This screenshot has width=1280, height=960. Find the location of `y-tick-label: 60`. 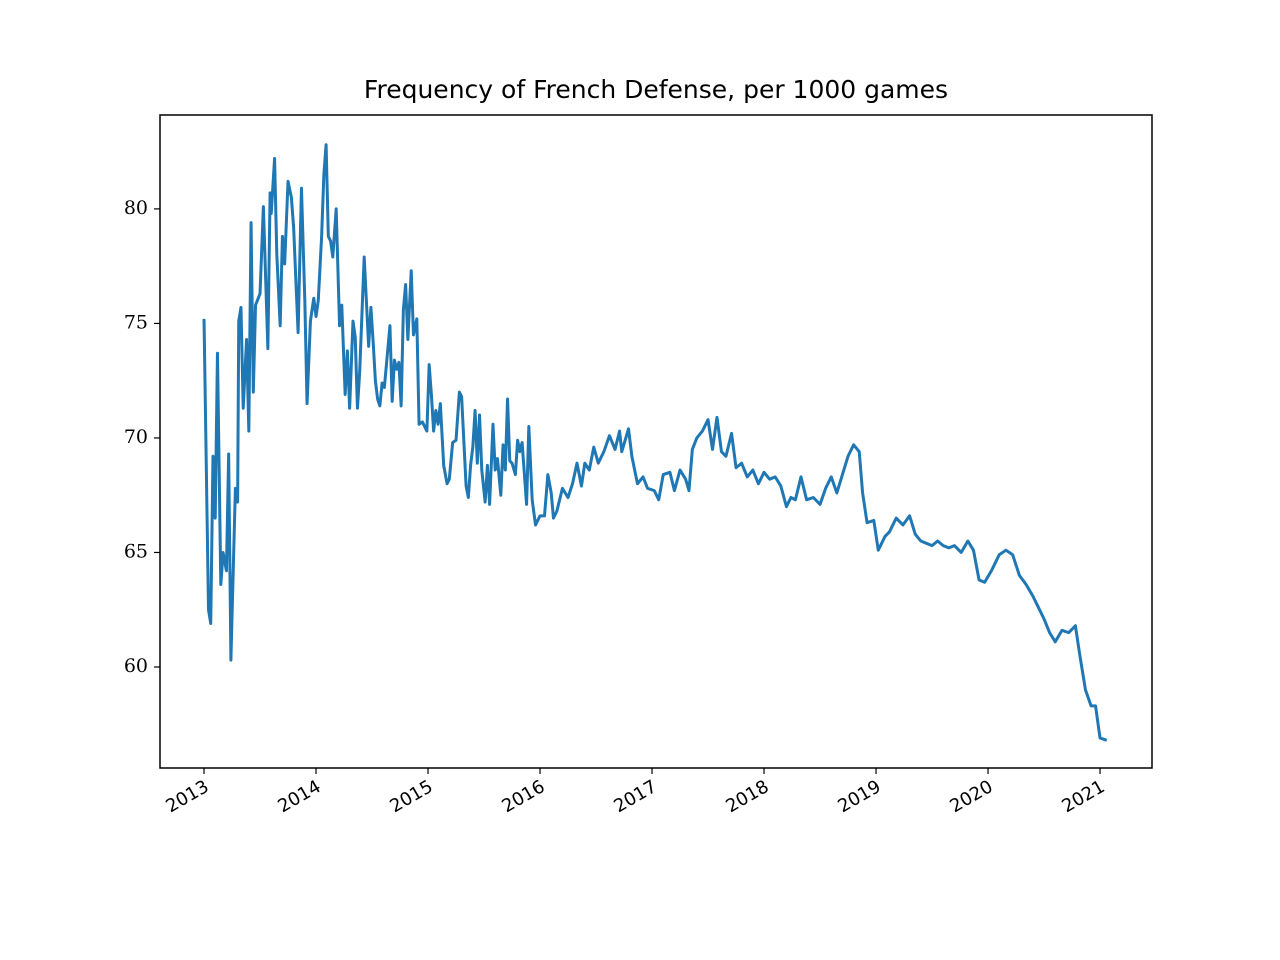

y-tick-label: 60 is located at coordinates (136, 666).